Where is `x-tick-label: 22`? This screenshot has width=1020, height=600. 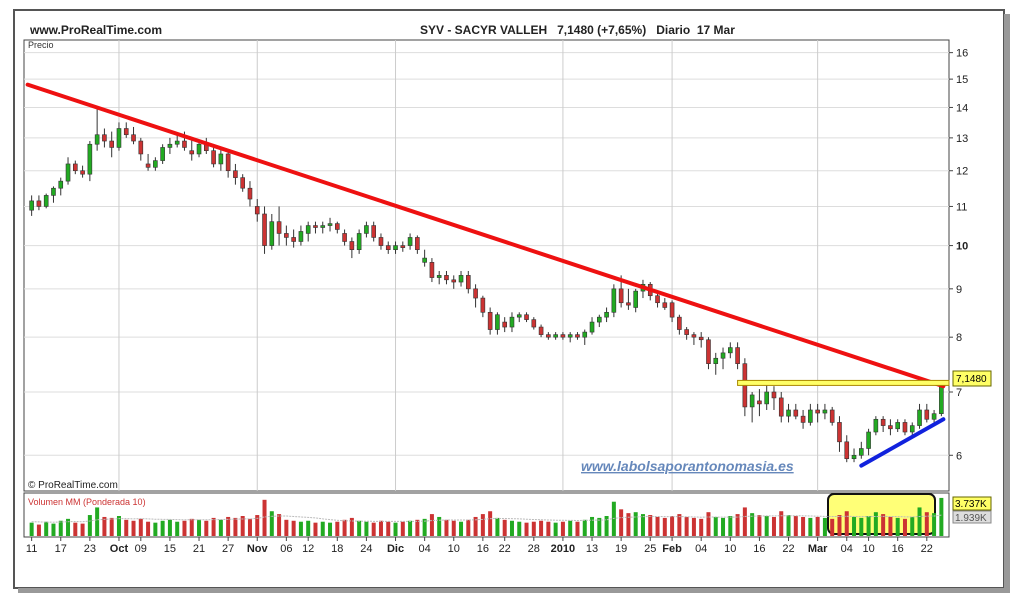 x-tick-label: 22 is located at coordinates (505, 549).